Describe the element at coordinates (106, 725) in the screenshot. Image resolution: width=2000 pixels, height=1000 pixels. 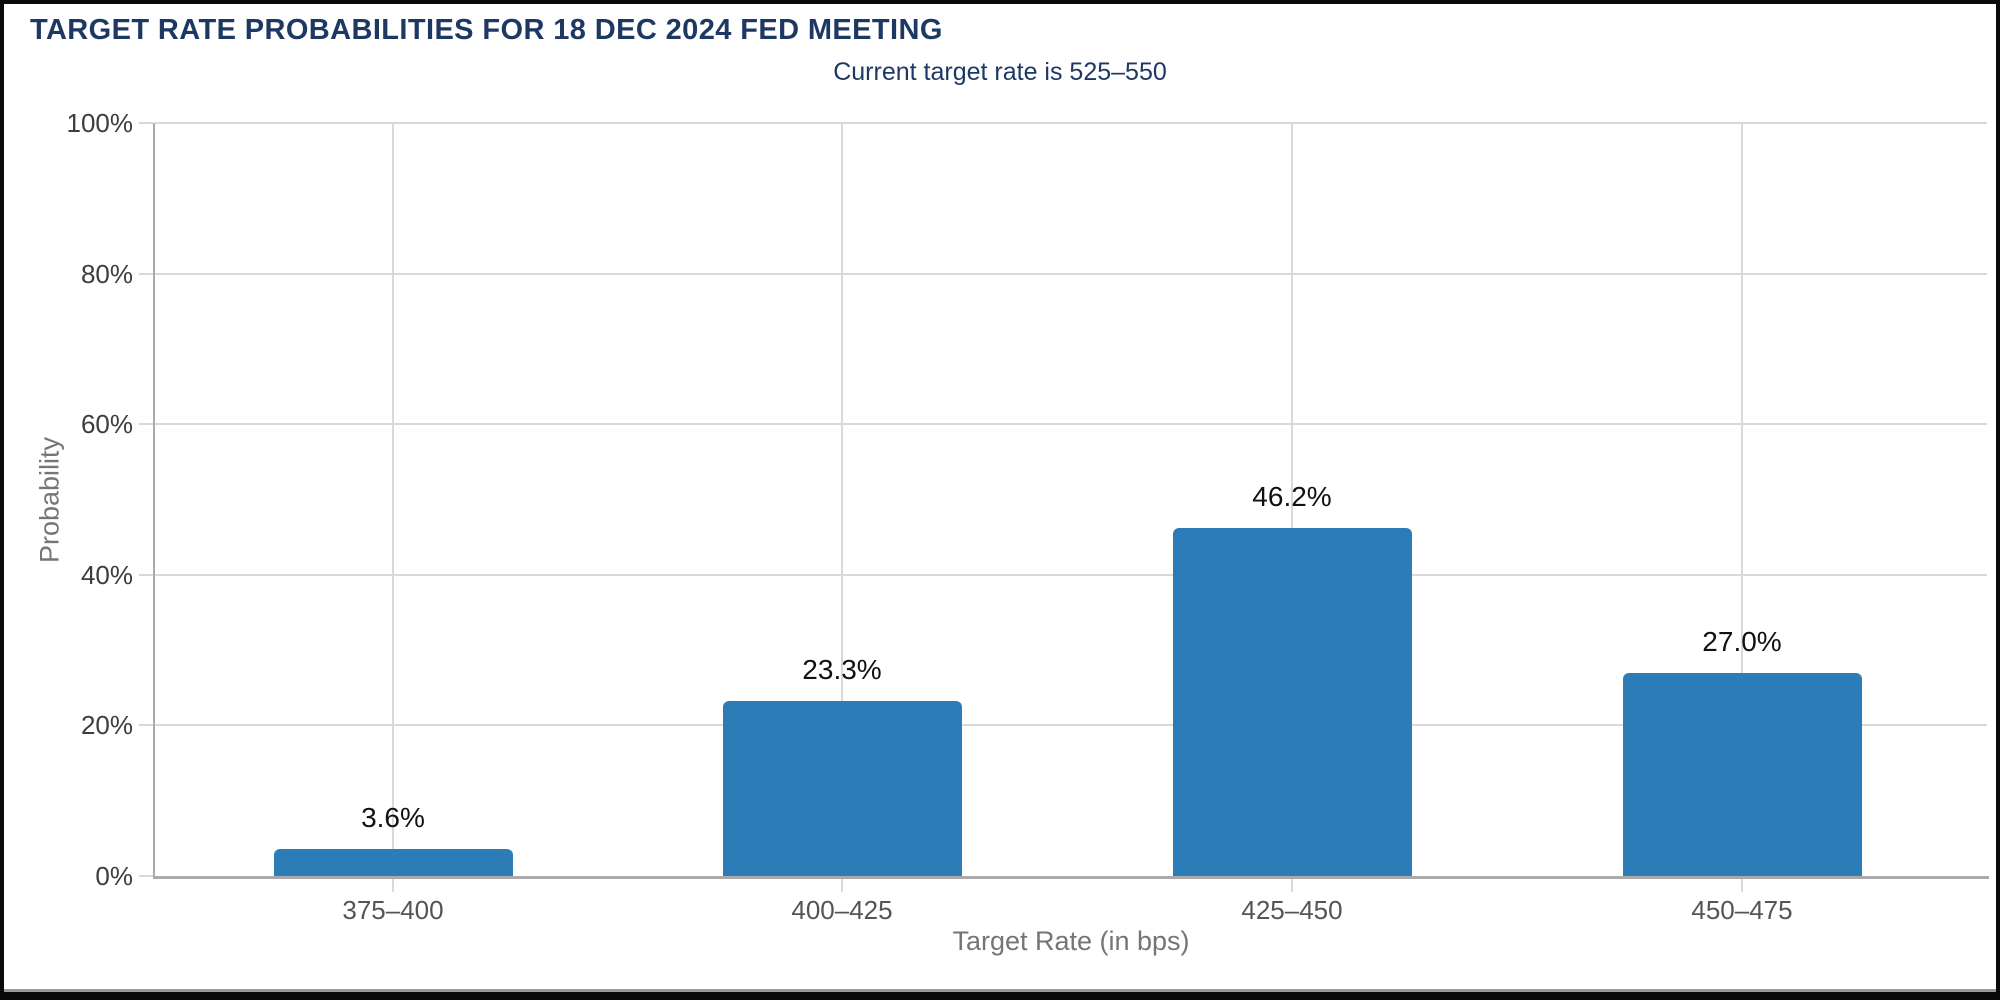
I see `y-tick-label: 20%` at that location.